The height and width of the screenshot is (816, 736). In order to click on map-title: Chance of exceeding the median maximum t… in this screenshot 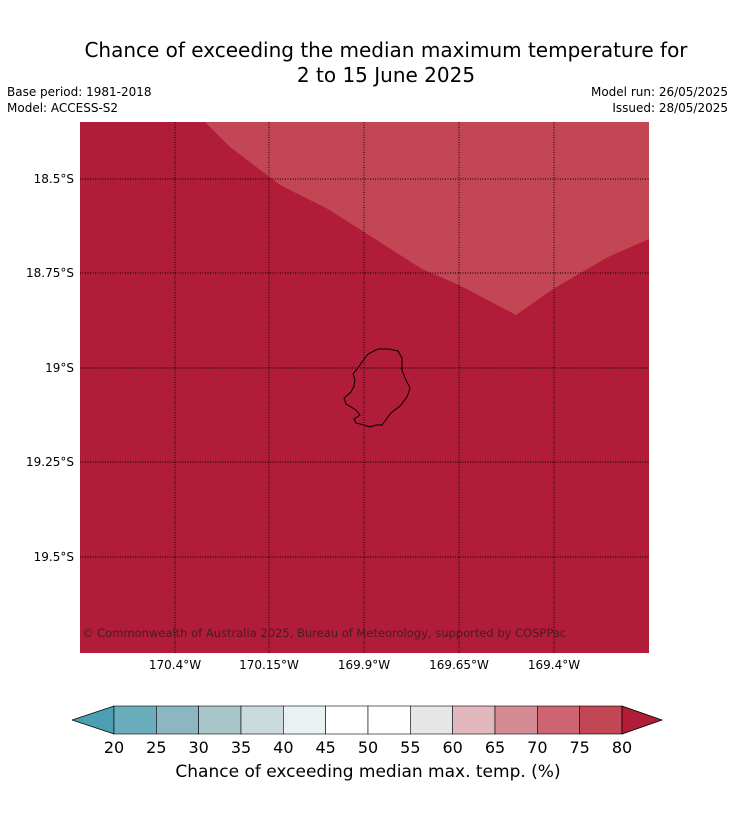, I will do `click(368, 63)`.